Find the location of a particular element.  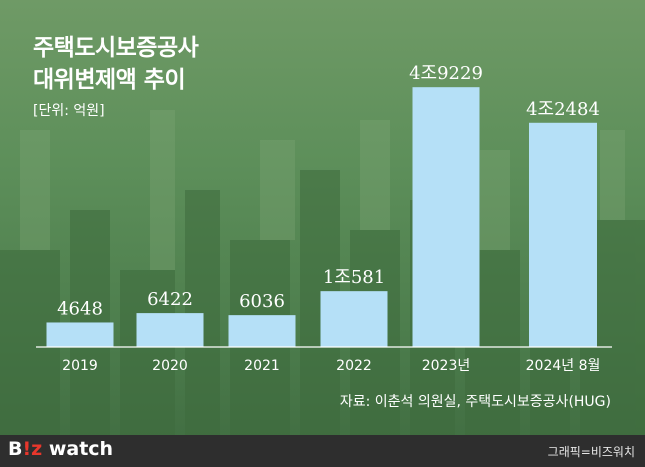

logo-watch: watch is located at coordinates (78, 449).